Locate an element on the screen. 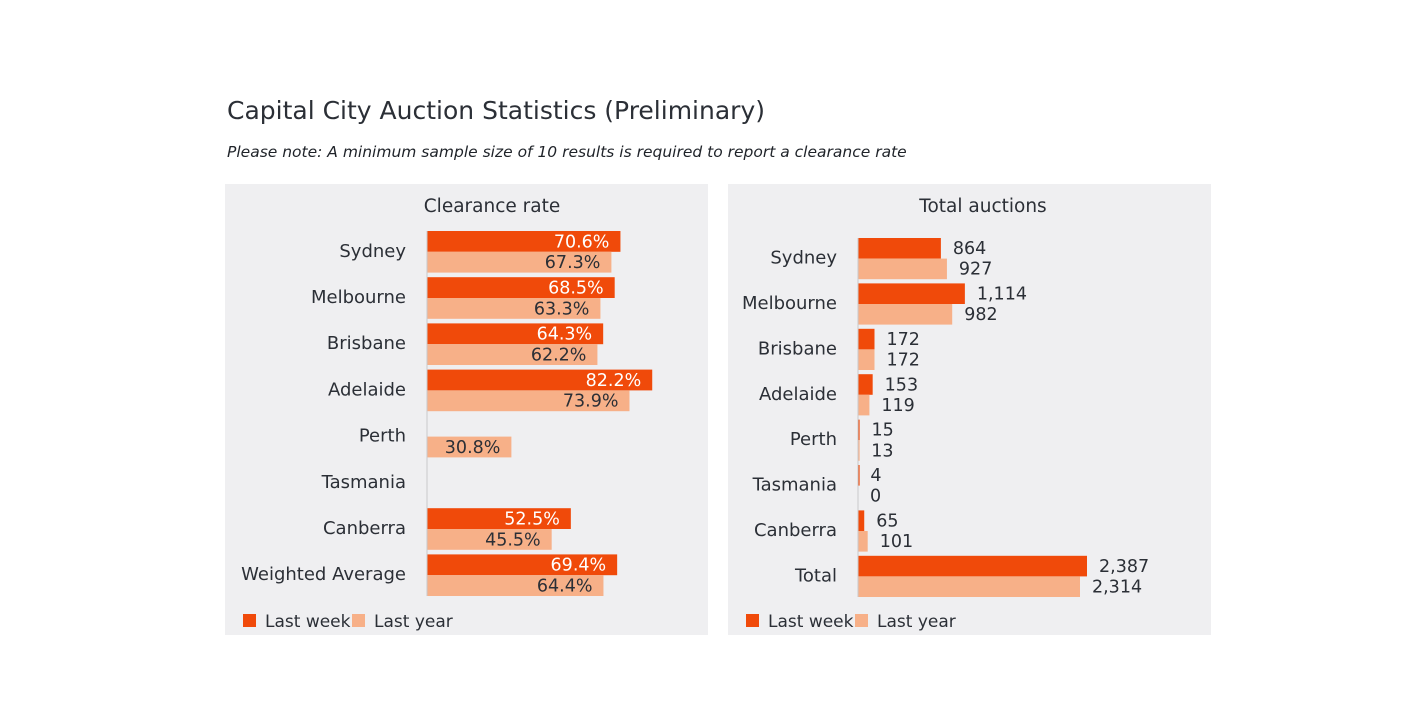  data-label: 101 is located at coordinates (896, 542).